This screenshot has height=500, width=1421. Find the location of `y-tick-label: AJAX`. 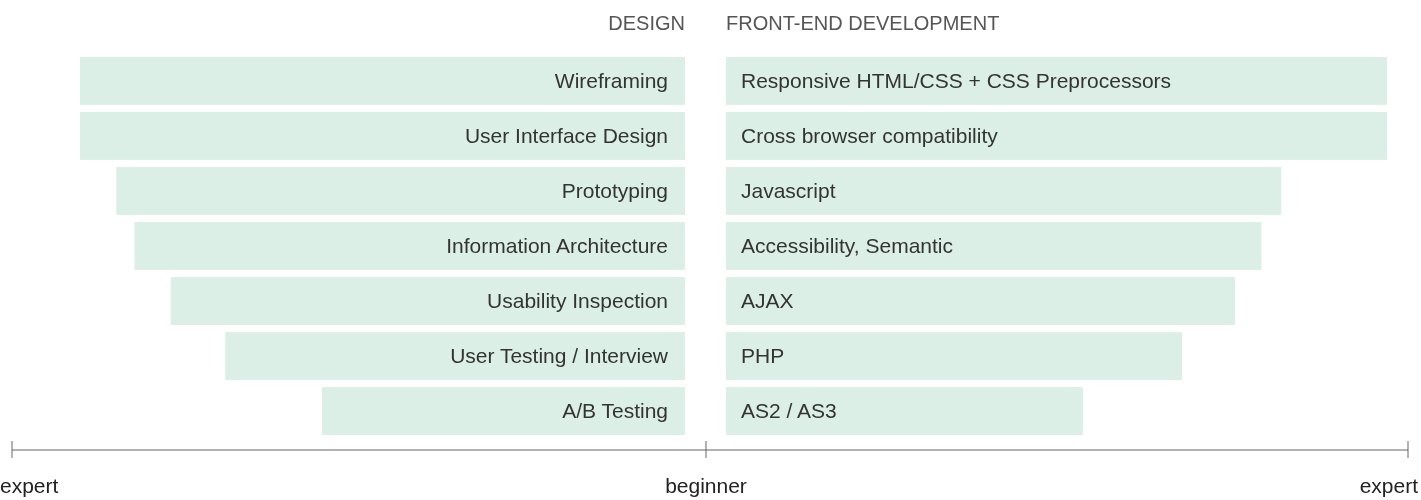

y-tick-label: AJAX is located at coordinates (767, 301).